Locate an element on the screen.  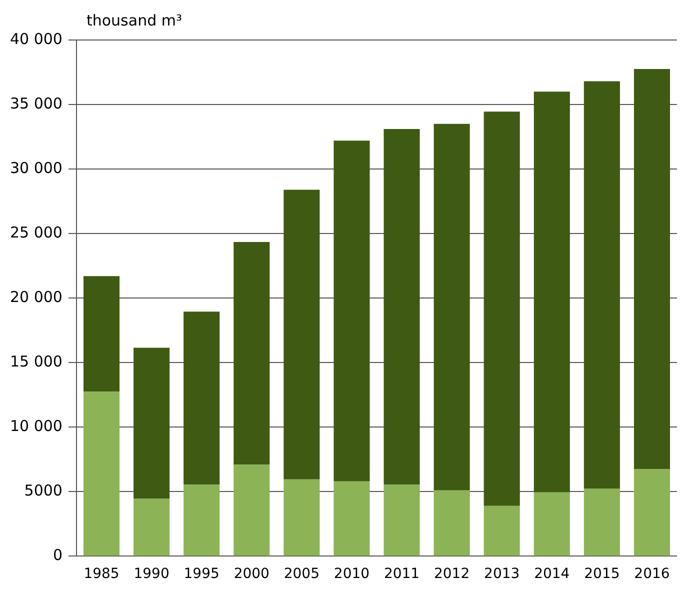
x-tick-label: 2016 is located at coordinates (652, 574).